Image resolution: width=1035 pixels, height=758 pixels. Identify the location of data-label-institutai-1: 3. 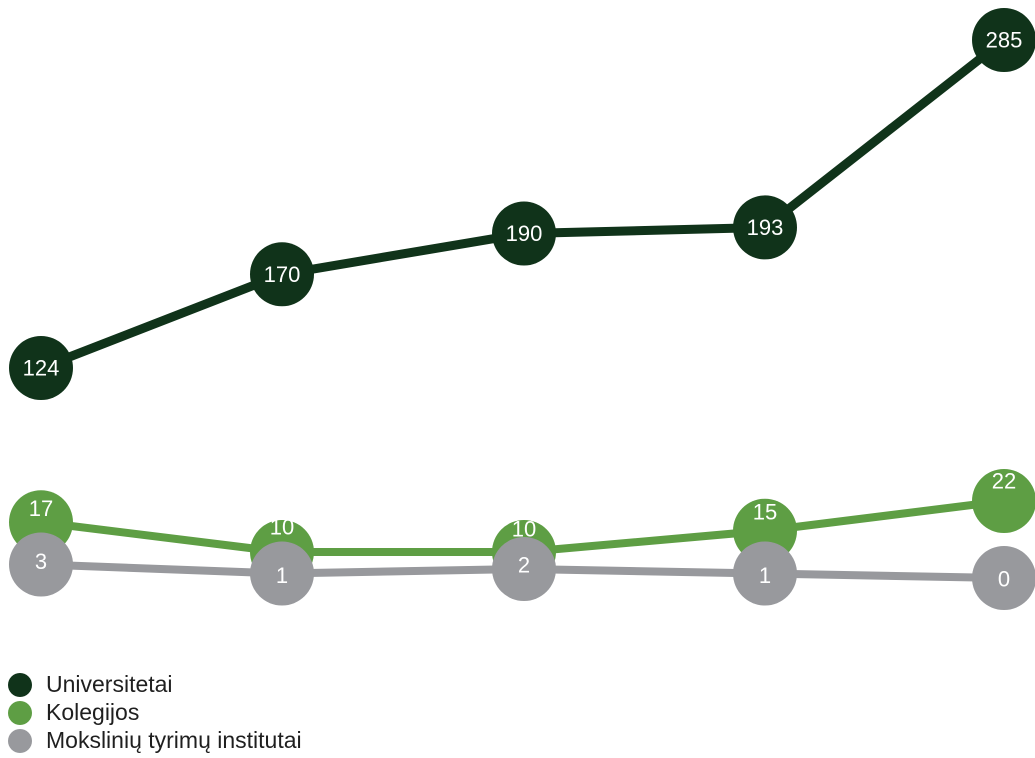
(41, 561).